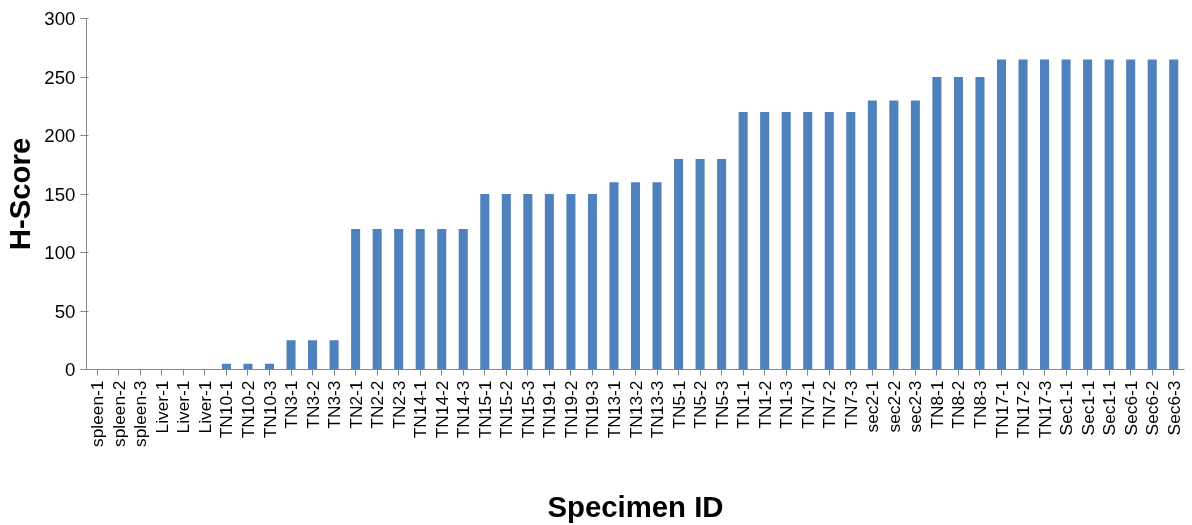  Describe the element at coordinates (592, 409) in the screenshot. I see `x-tick-label: TN19-3` at that location.